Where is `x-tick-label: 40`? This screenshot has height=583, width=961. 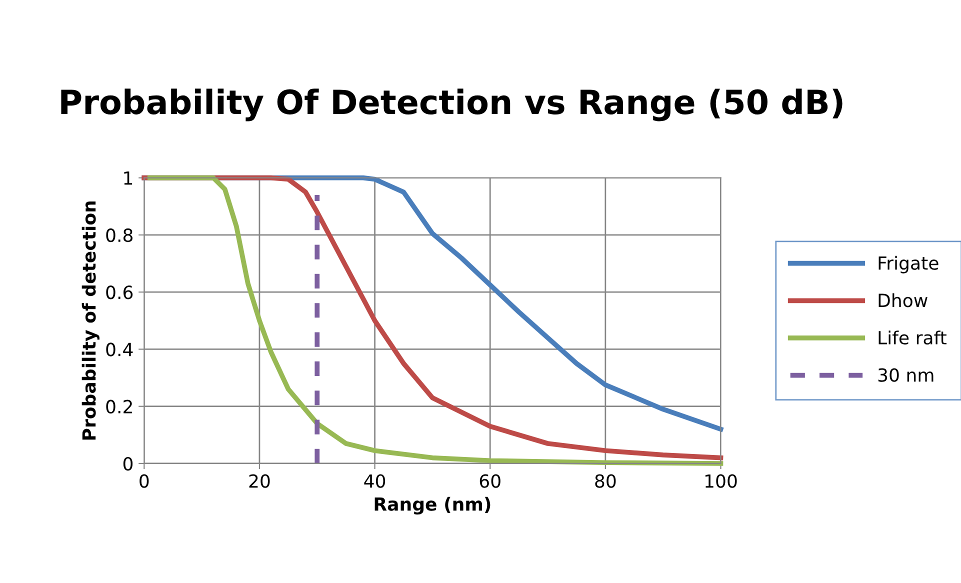 x-tick-label: 40 is located at coordinates (375, 481).